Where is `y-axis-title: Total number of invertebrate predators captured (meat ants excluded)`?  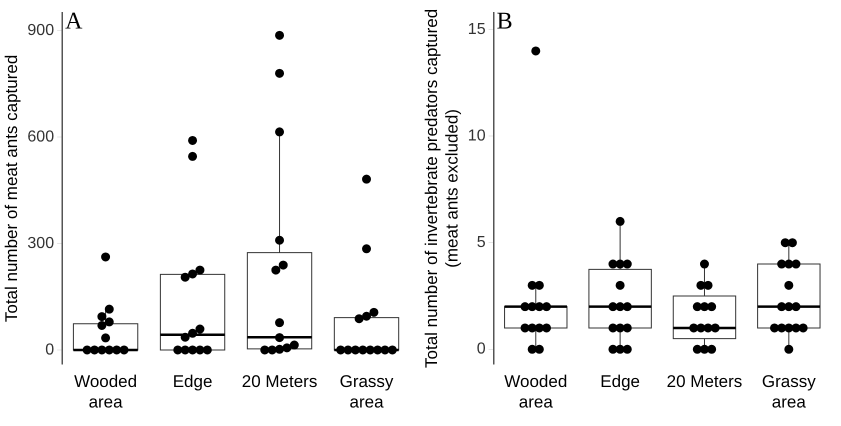
y-axis-title: Total number of invertebrate predators captured (meat ants excluded) is located at coordinates (442, 188).